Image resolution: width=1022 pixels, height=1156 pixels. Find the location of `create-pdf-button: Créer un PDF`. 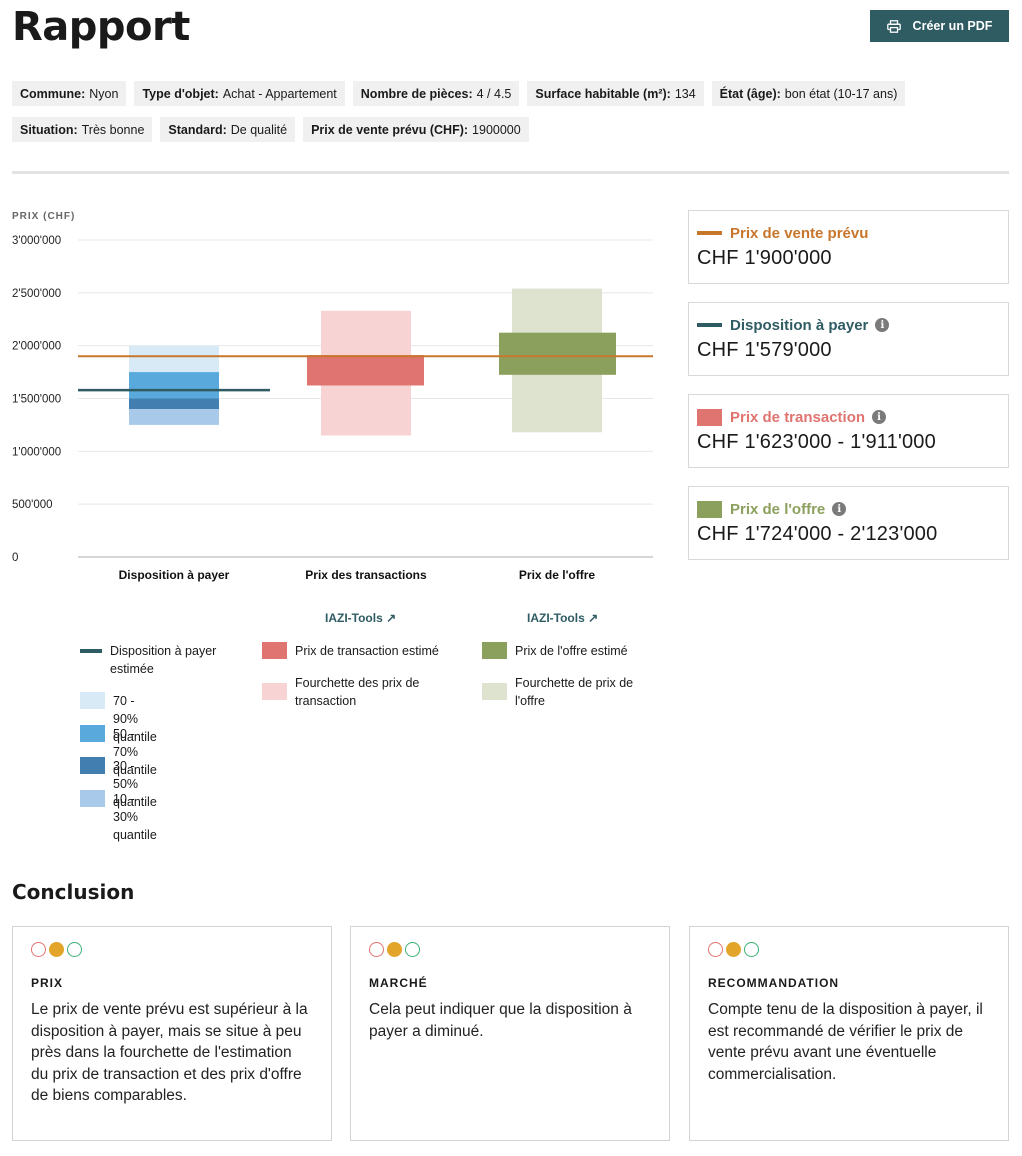

create-pdf-button: Créer un PDF is located at coordinates (939, 26).